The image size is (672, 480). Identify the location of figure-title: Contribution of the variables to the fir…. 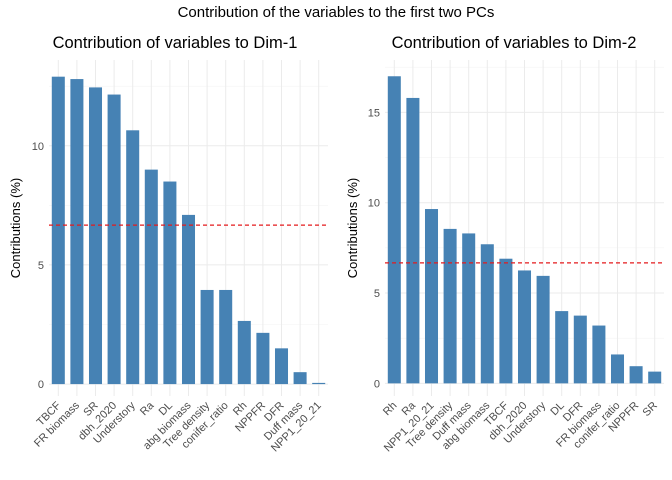
(336, 12).